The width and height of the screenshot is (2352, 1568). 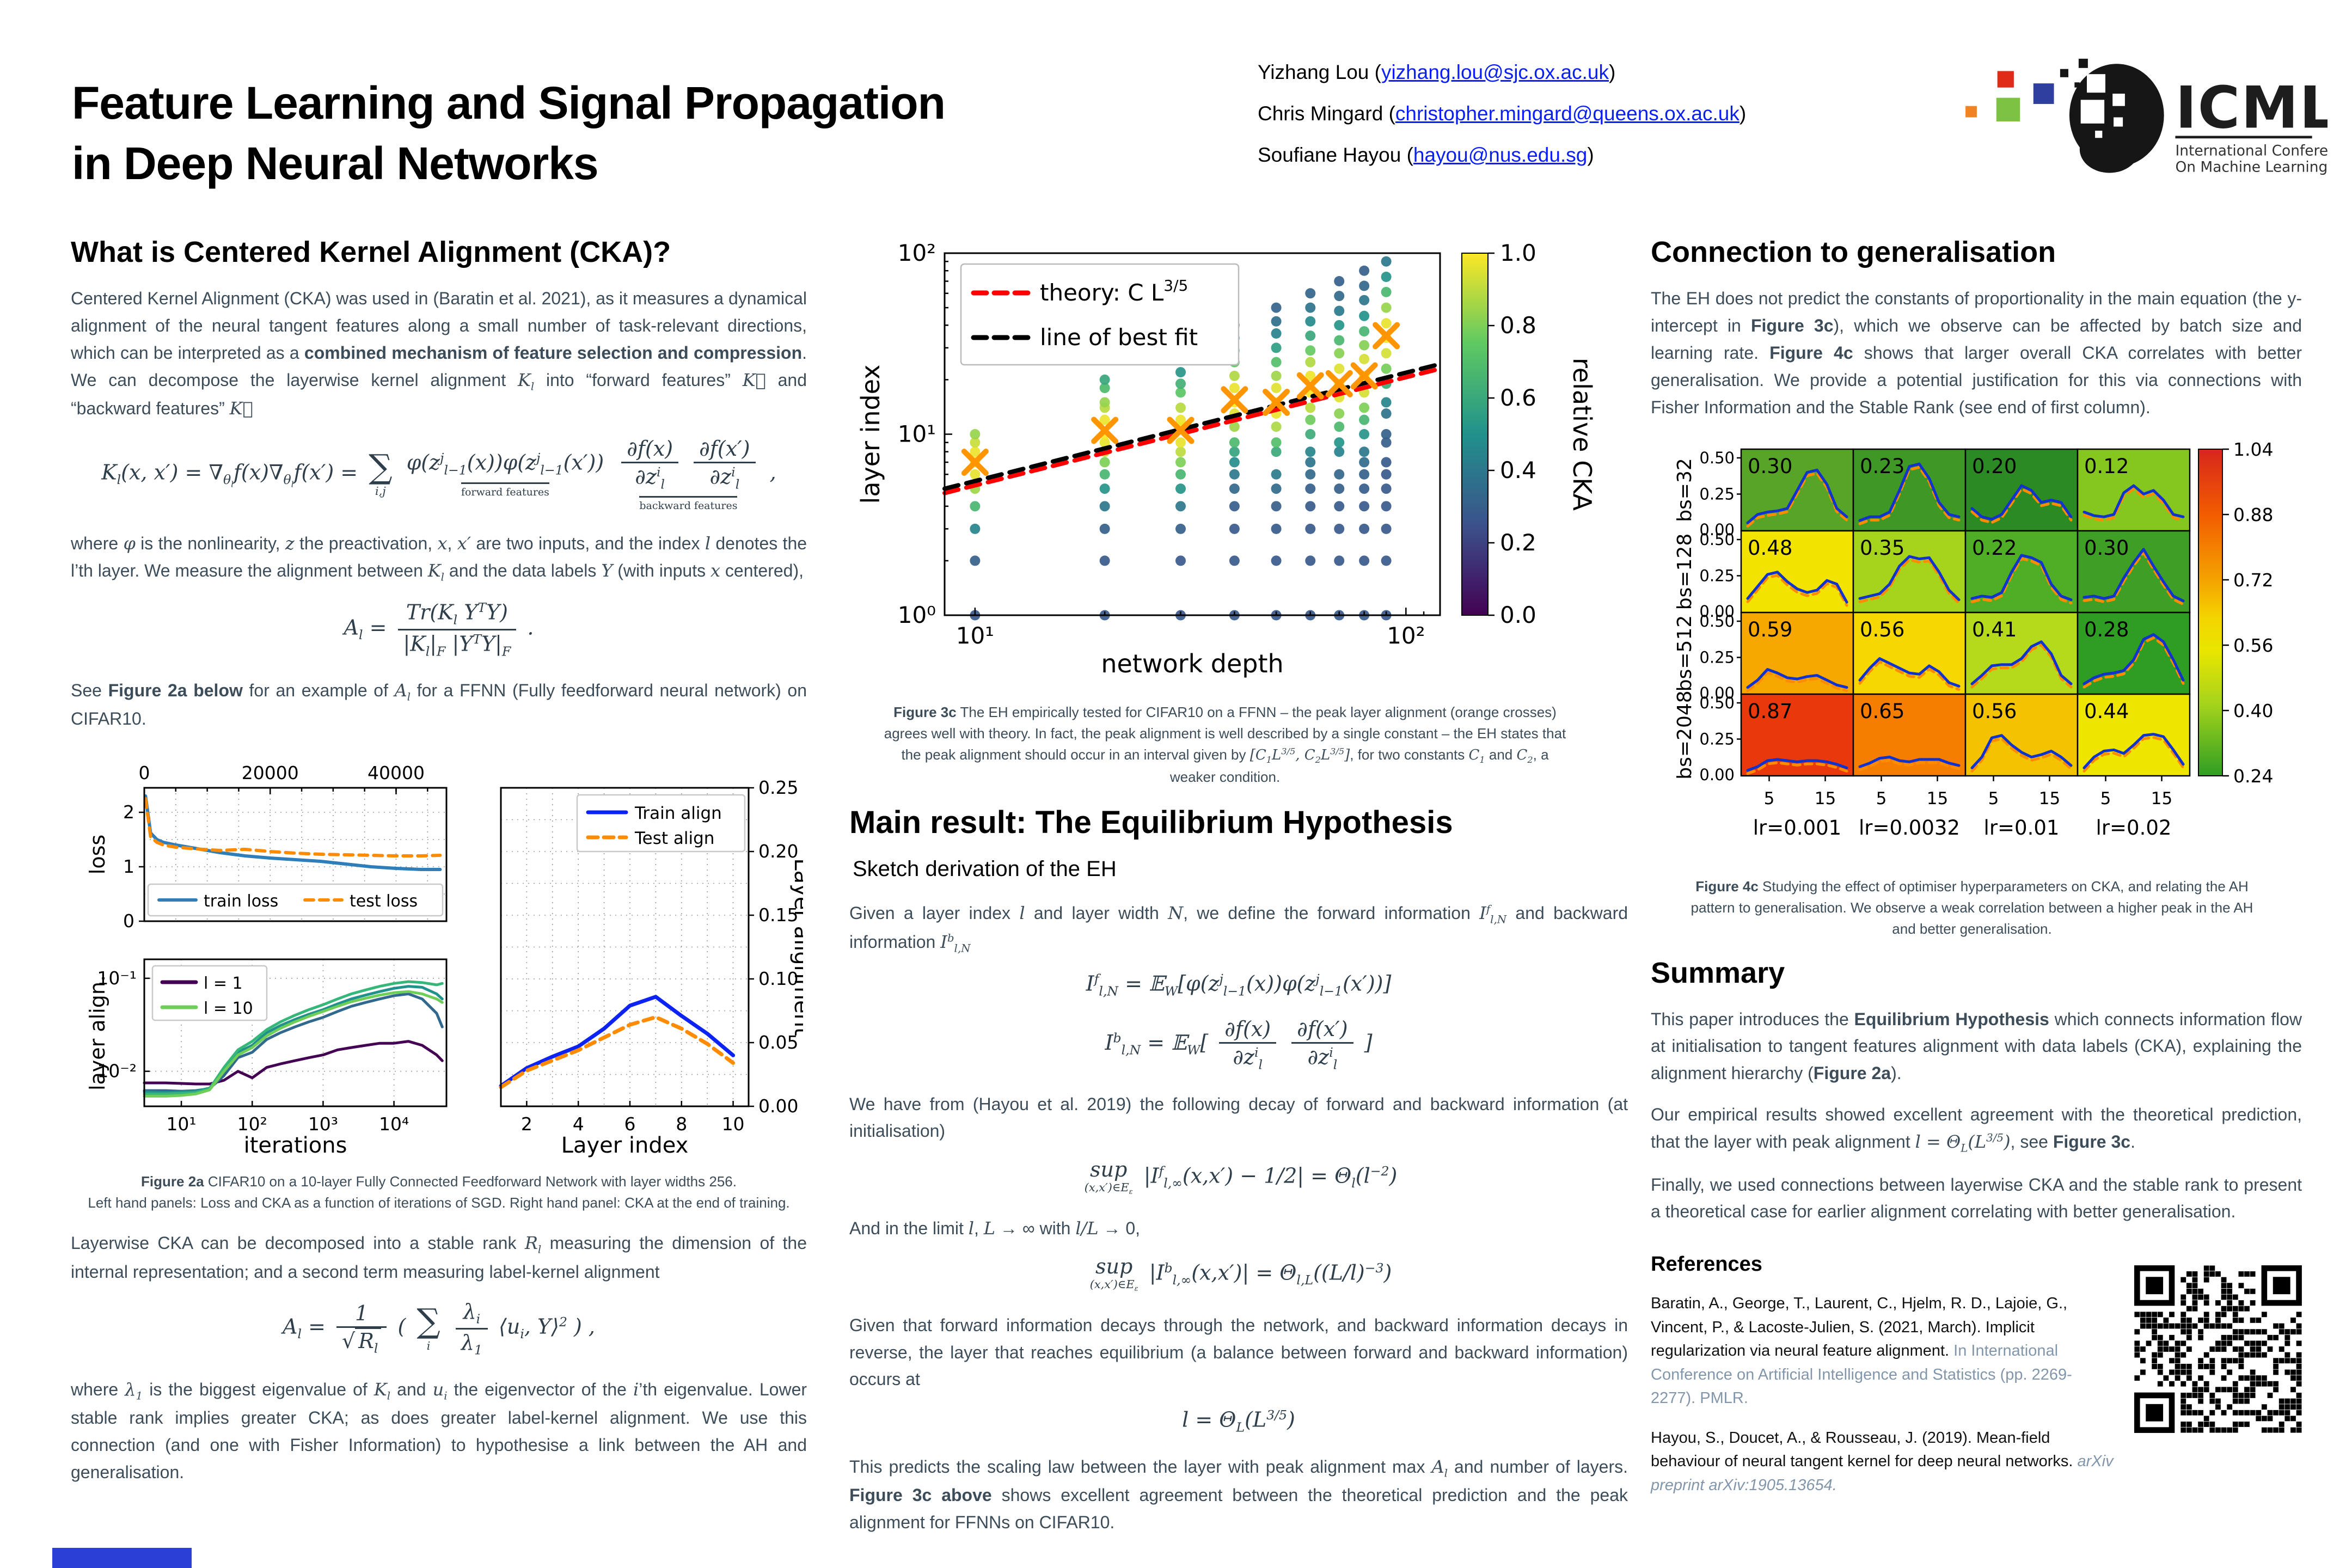 What do you see at coordinates (1882, 1473) in the screenshot?
I see `reference-2-venue: arXiv preprint arXiv:1905.13654.` at bounding box center [1882, 1473].